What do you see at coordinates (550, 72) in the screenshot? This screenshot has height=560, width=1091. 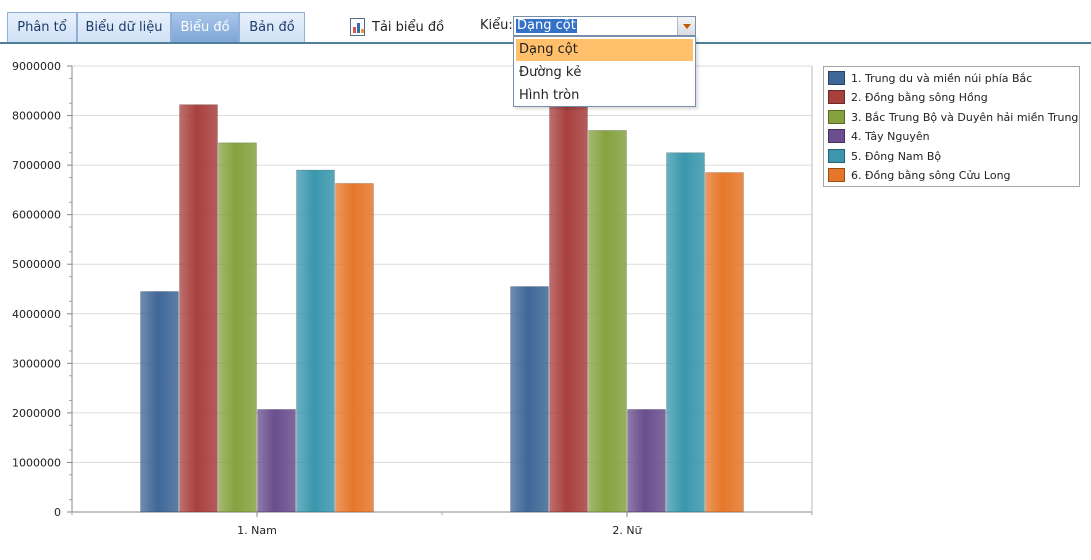 I see `chart-type-option-duong-ke: Đường kẻ` at bounding box center [550, 72].